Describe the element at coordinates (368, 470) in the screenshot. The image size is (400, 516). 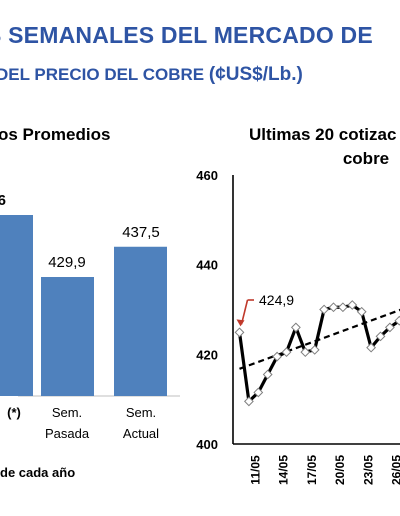
I see `x-tick-label: 23/05` at that location.